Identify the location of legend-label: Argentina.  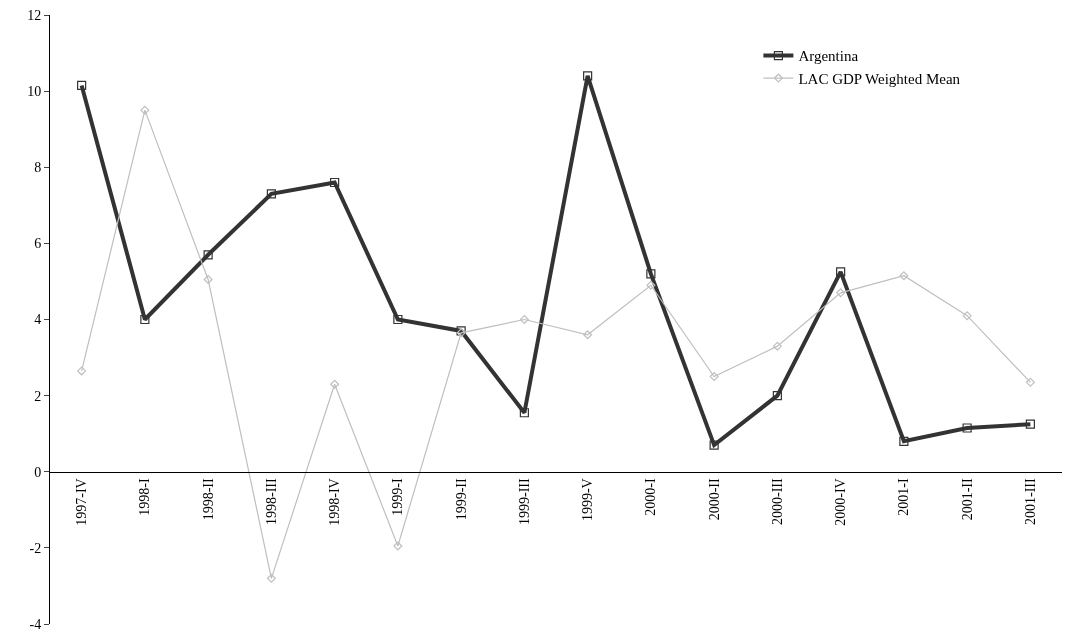
(828, 56).